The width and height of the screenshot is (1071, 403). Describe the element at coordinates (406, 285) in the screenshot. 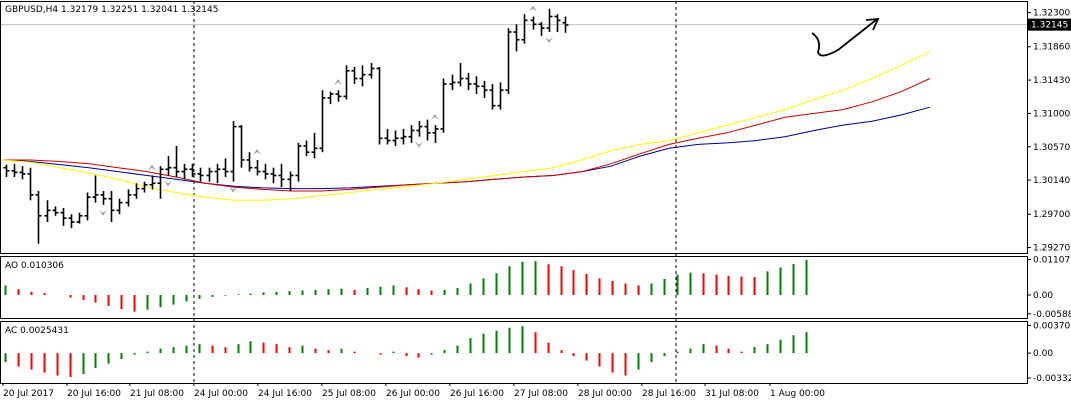

I see `ao-histogram` at that location.